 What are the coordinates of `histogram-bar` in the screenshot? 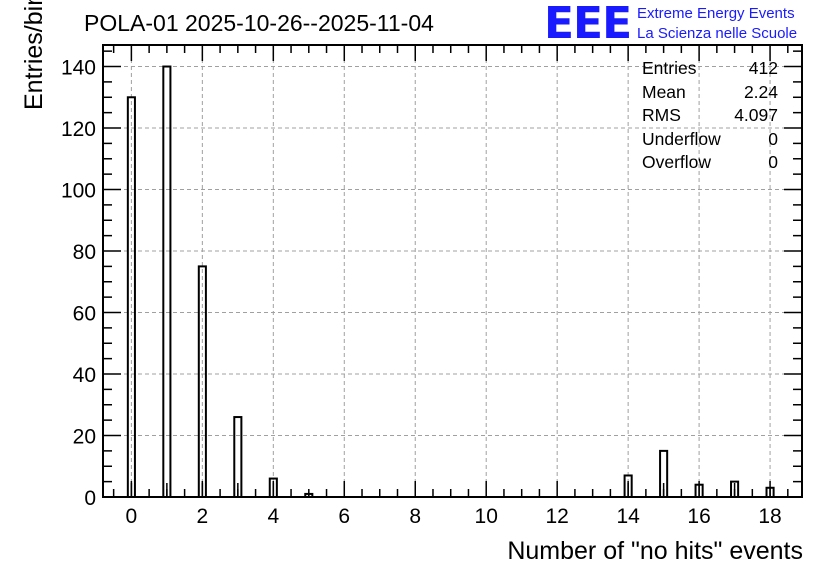 It's located at (167, 282).